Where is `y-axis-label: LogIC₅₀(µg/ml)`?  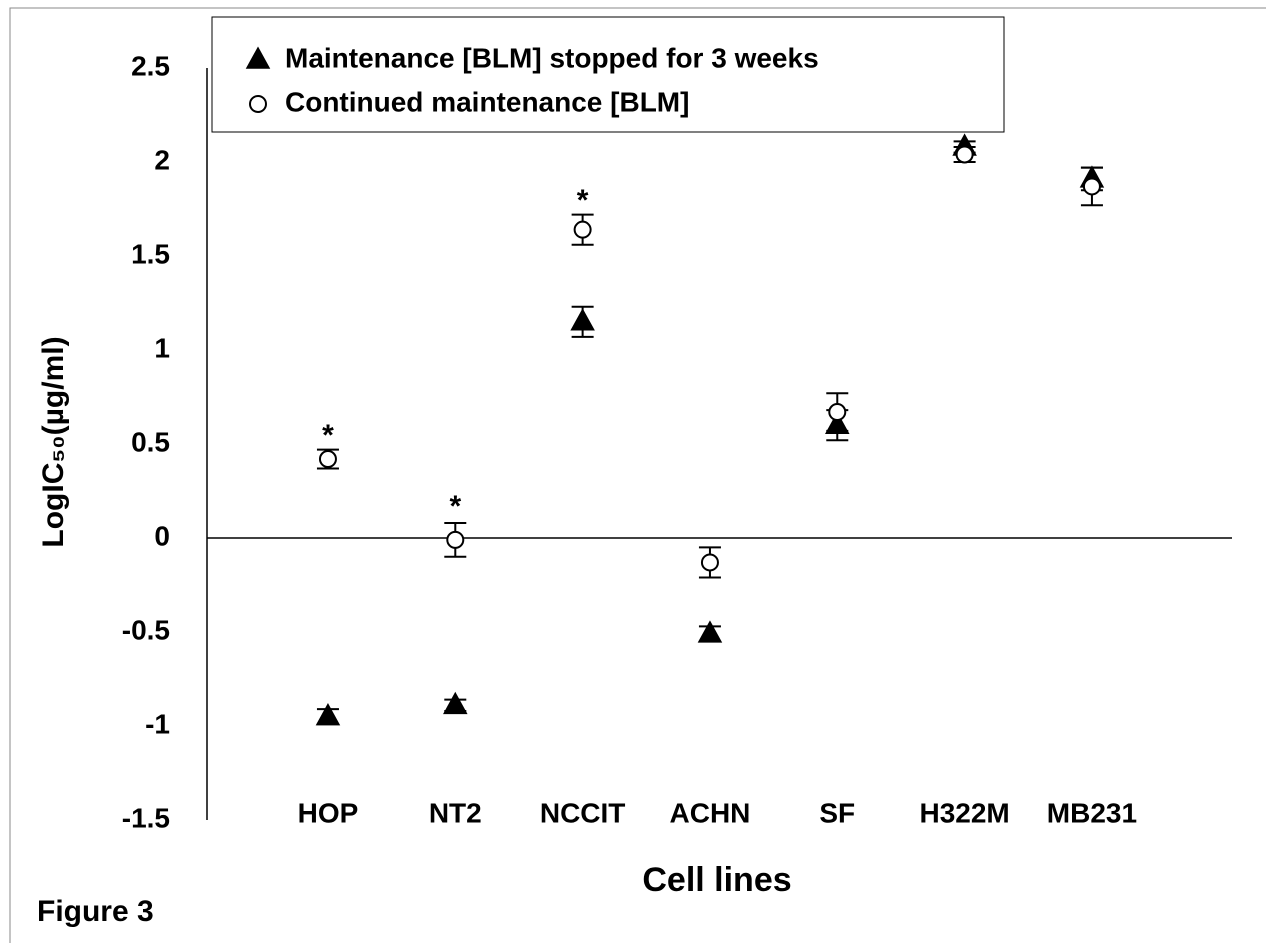
y-axis-label: LogIC₅₀(µg/ml) is located at coordinates (53, 441).